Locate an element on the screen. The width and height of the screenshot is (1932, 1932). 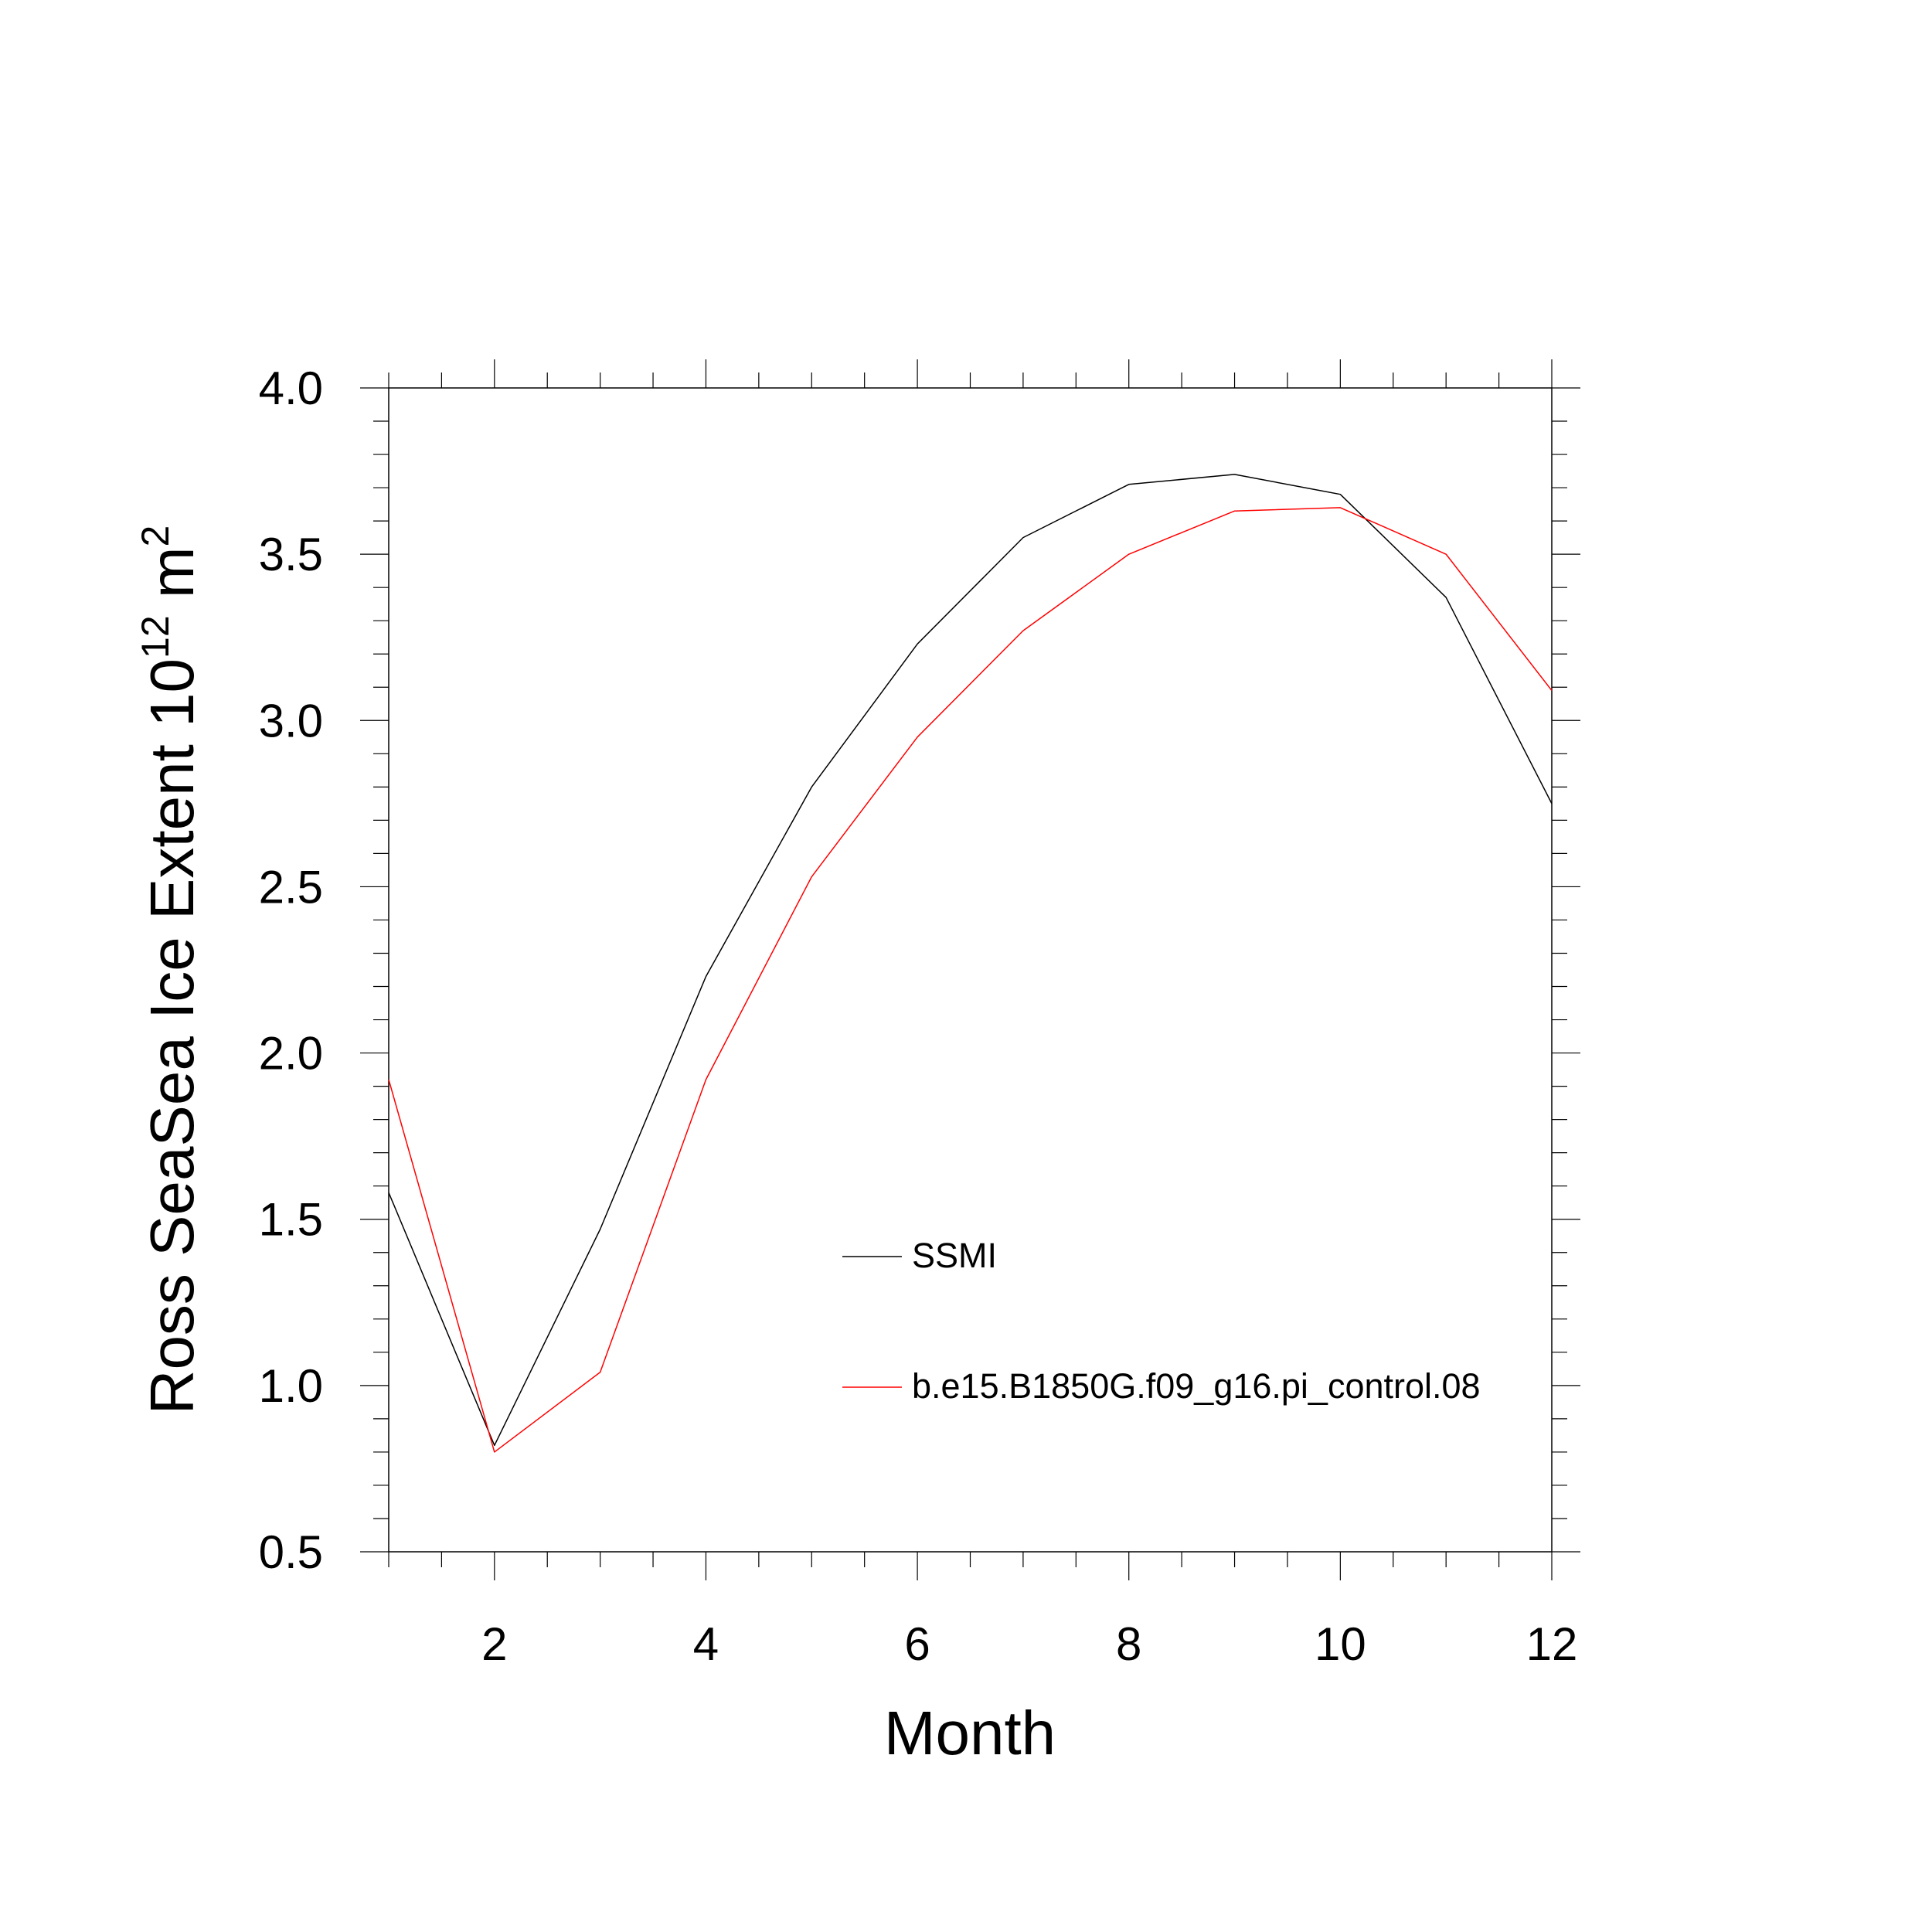
y-axis-label: Ross SeaSea Ice Extent 1012 m2 is located at coordinates (170, 971).